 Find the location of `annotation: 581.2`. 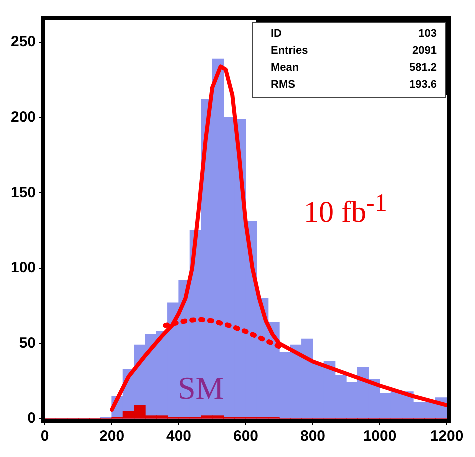

annotation: 581.2 is located at coordinates (423, 68).